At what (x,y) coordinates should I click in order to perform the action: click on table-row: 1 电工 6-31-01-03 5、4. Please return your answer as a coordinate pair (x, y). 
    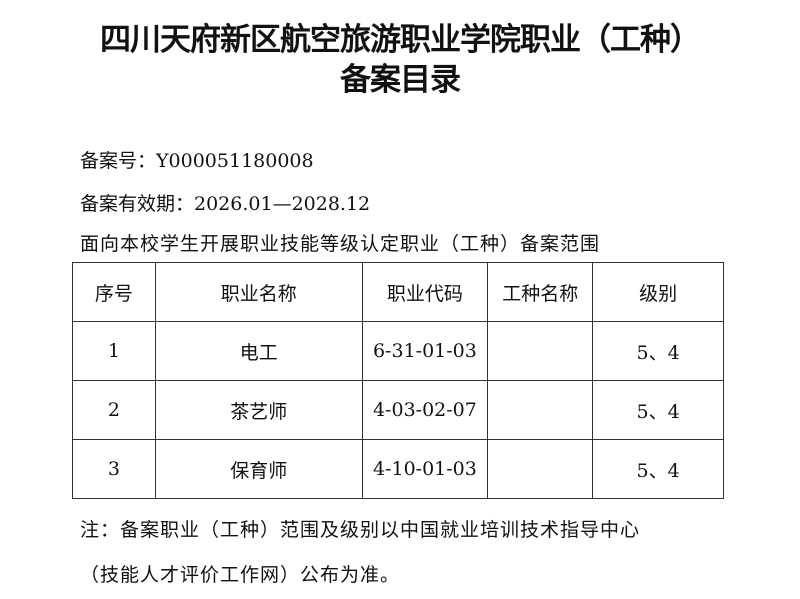
    Looking at the image, I should click on (398, 351).